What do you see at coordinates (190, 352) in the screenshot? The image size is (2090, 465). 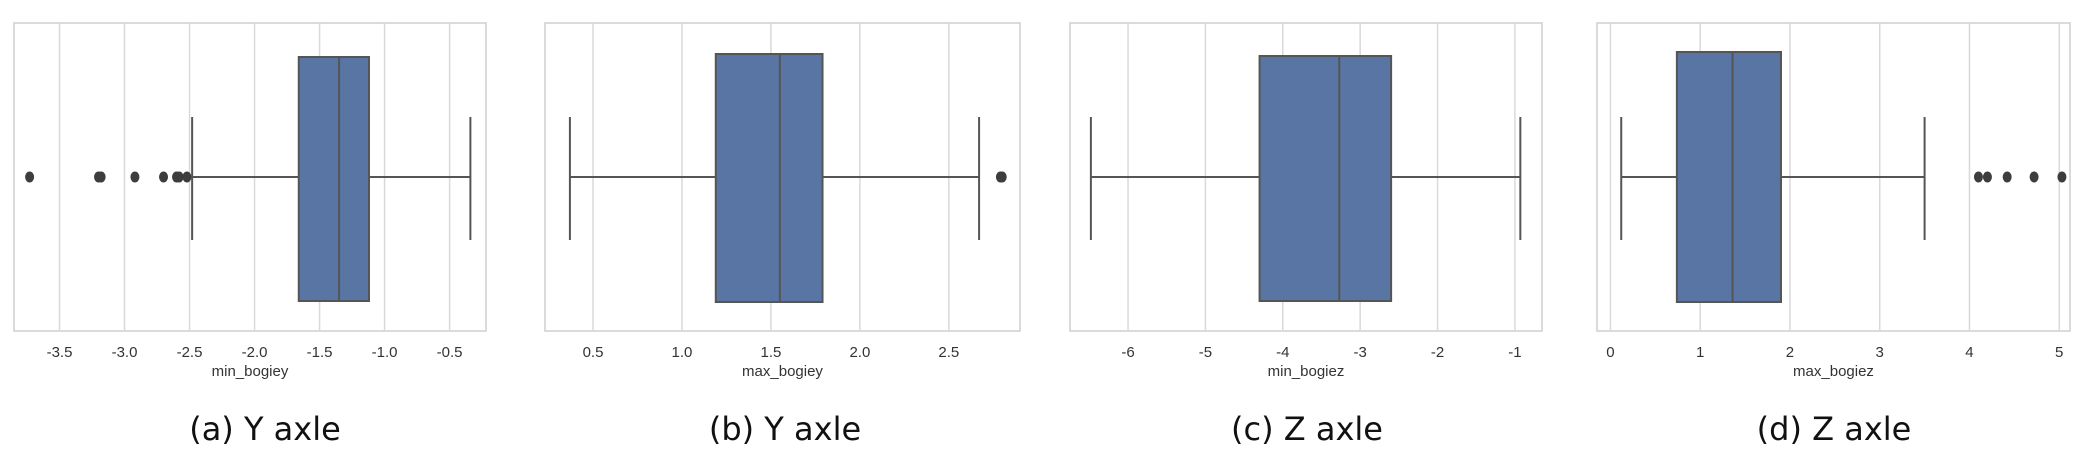 I see `x-tick-label: -2.5` at bounding box center [190, 352].